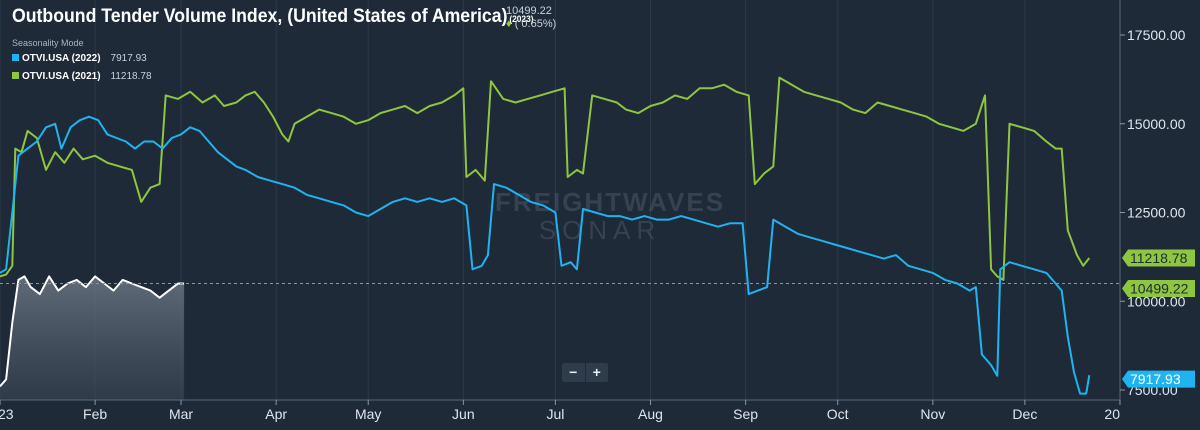 The width and height of the screenshot is (1200, 430). Describe the element at coordinates (1156, 301) in the screenshot. I see `y-tick-label-3: 10000.00` at that location.